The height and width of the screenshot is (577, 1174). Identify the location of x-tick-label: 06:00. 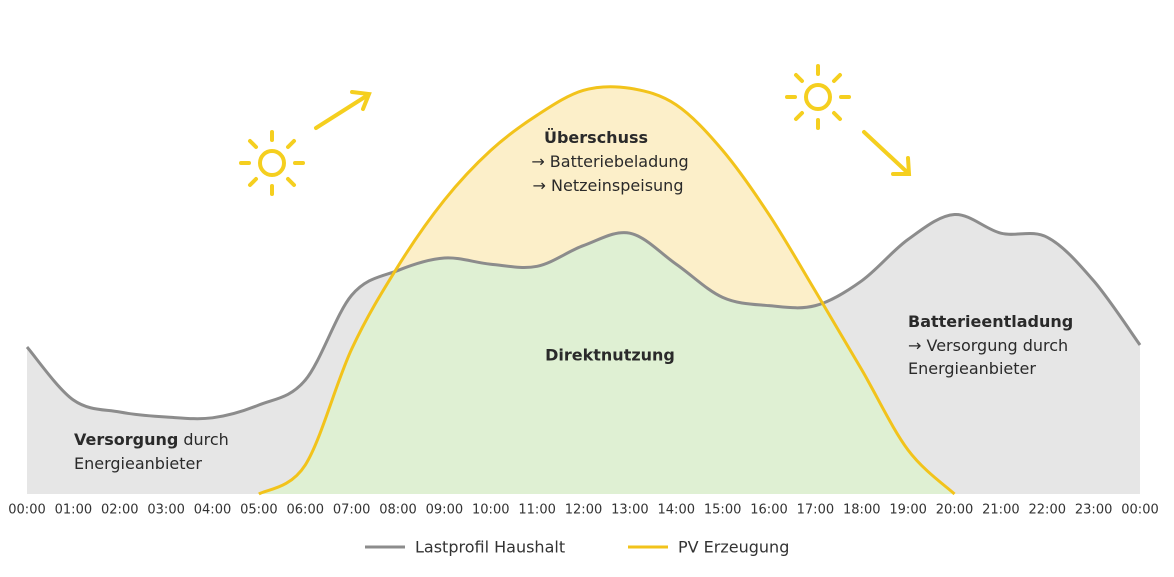
(305, 510).